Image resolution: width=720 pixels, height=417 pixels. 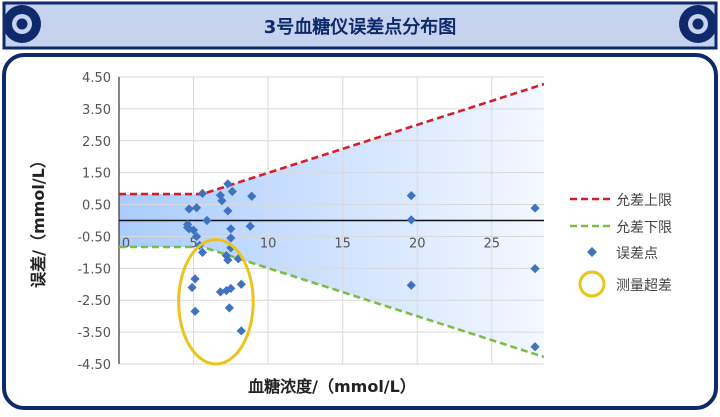 What do you see at coordinates (492, 244) in the screenshot?
I see `x-tick-label: 25` at bounding box center [492, 244].